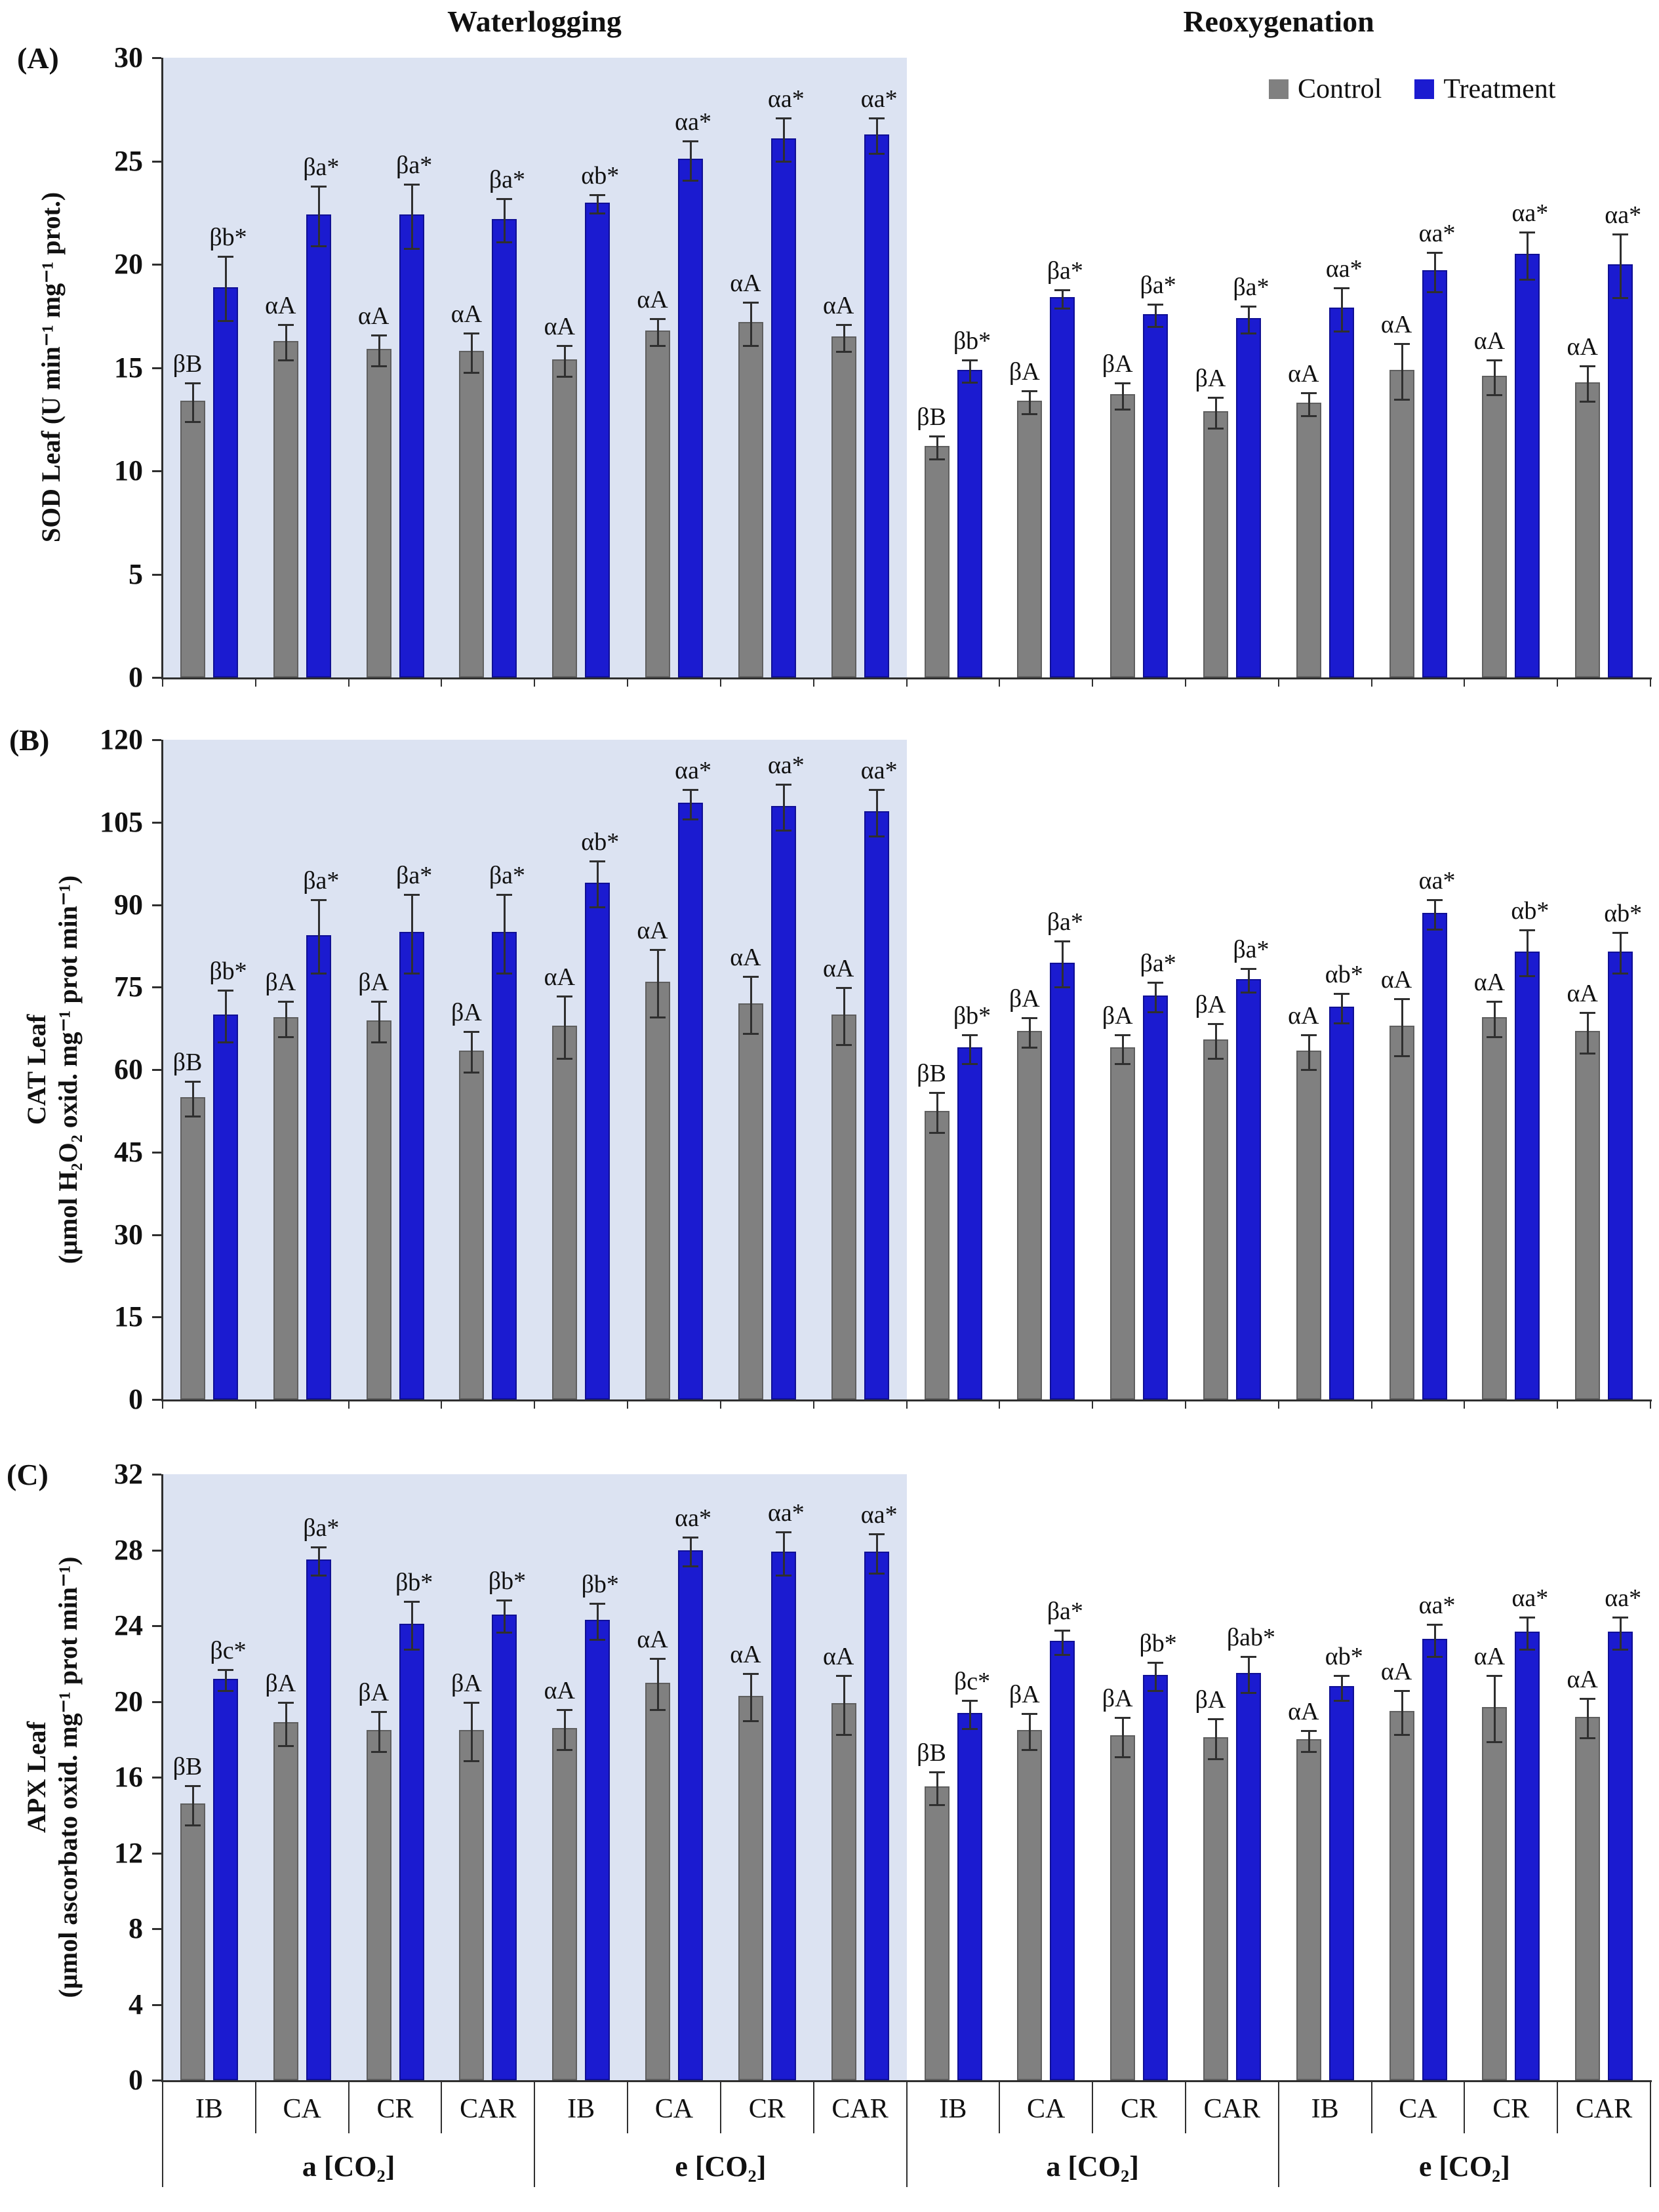 The width and height of the screenshot is (1659, 2212). What do you see at coordinates (534, 22) in the screenshot?
I see `condition-title-waterlogging: Waterlogging` at bounding box center [534, 22].